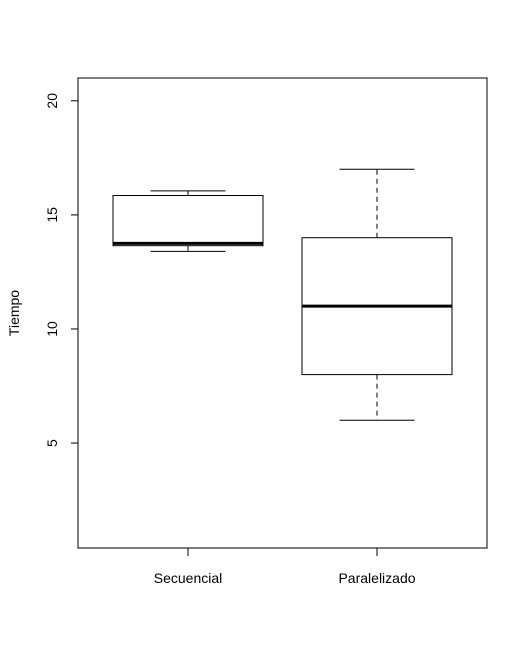  What do you see at coordinates (52, 329) in the screenshot?
I see `y-tick-label: 10` at bounding box center [52, 329].